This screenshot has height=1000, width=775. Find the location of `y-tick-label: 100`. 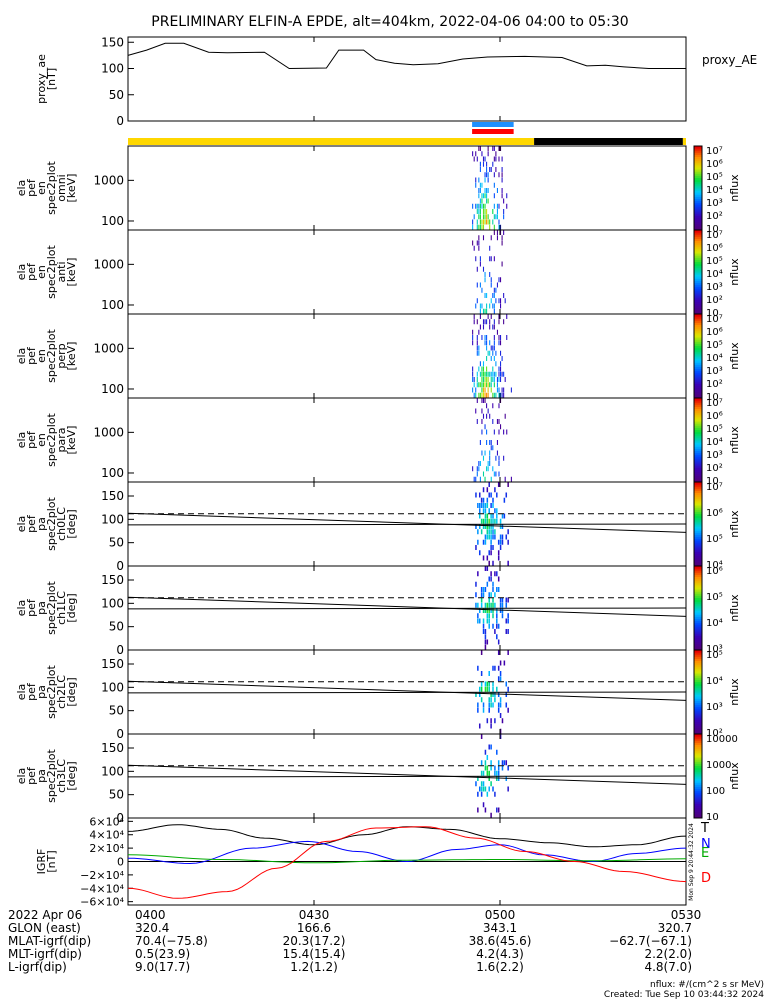

y-tick-label: 100 is located at coordinates (112, 771).